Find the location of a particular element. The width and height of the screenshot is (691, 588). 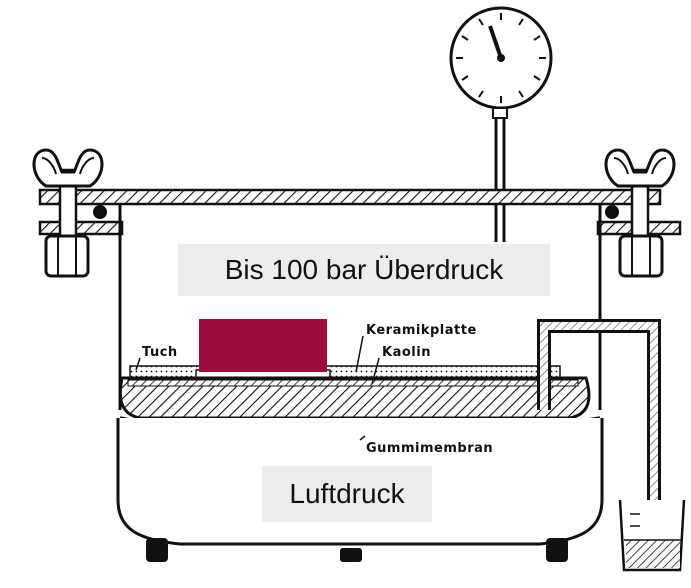

outflow-tube is located at coordinates (599, 421).